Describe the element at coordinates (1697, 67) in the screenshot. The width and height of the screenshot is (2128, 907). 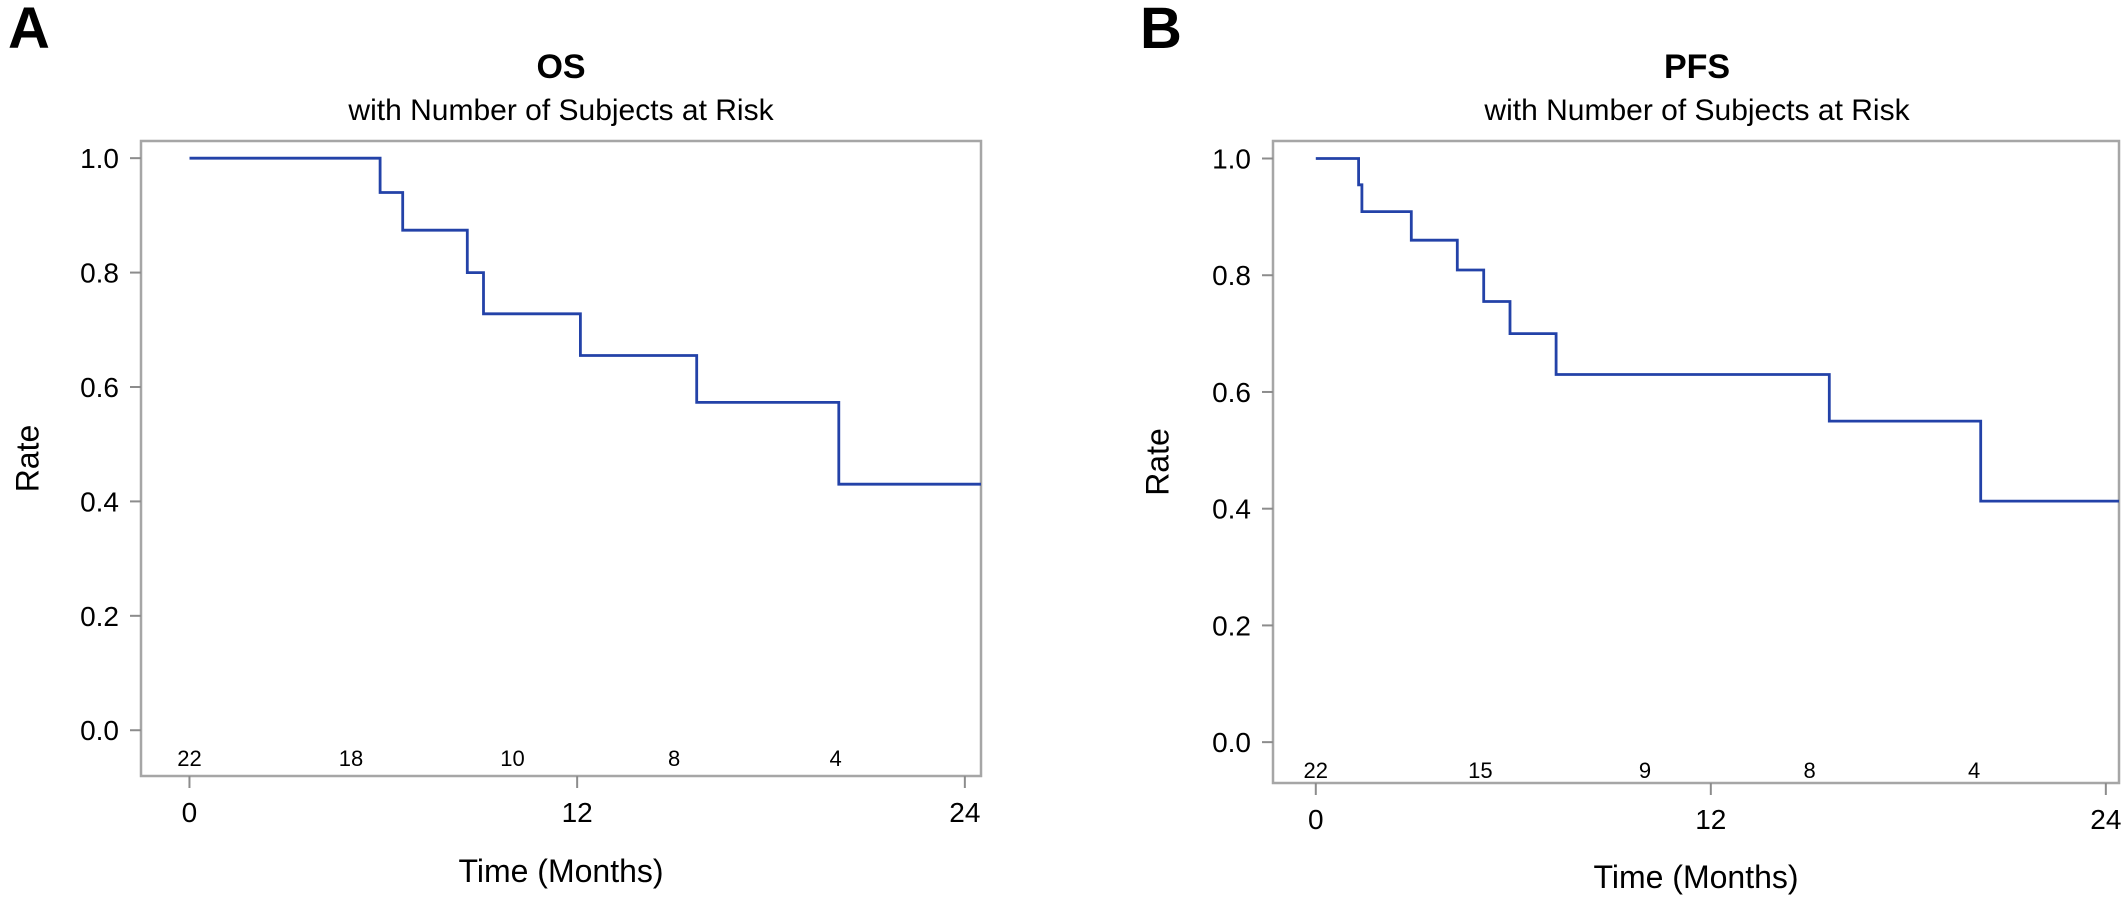
I see `chart-title: PFS` at that location.